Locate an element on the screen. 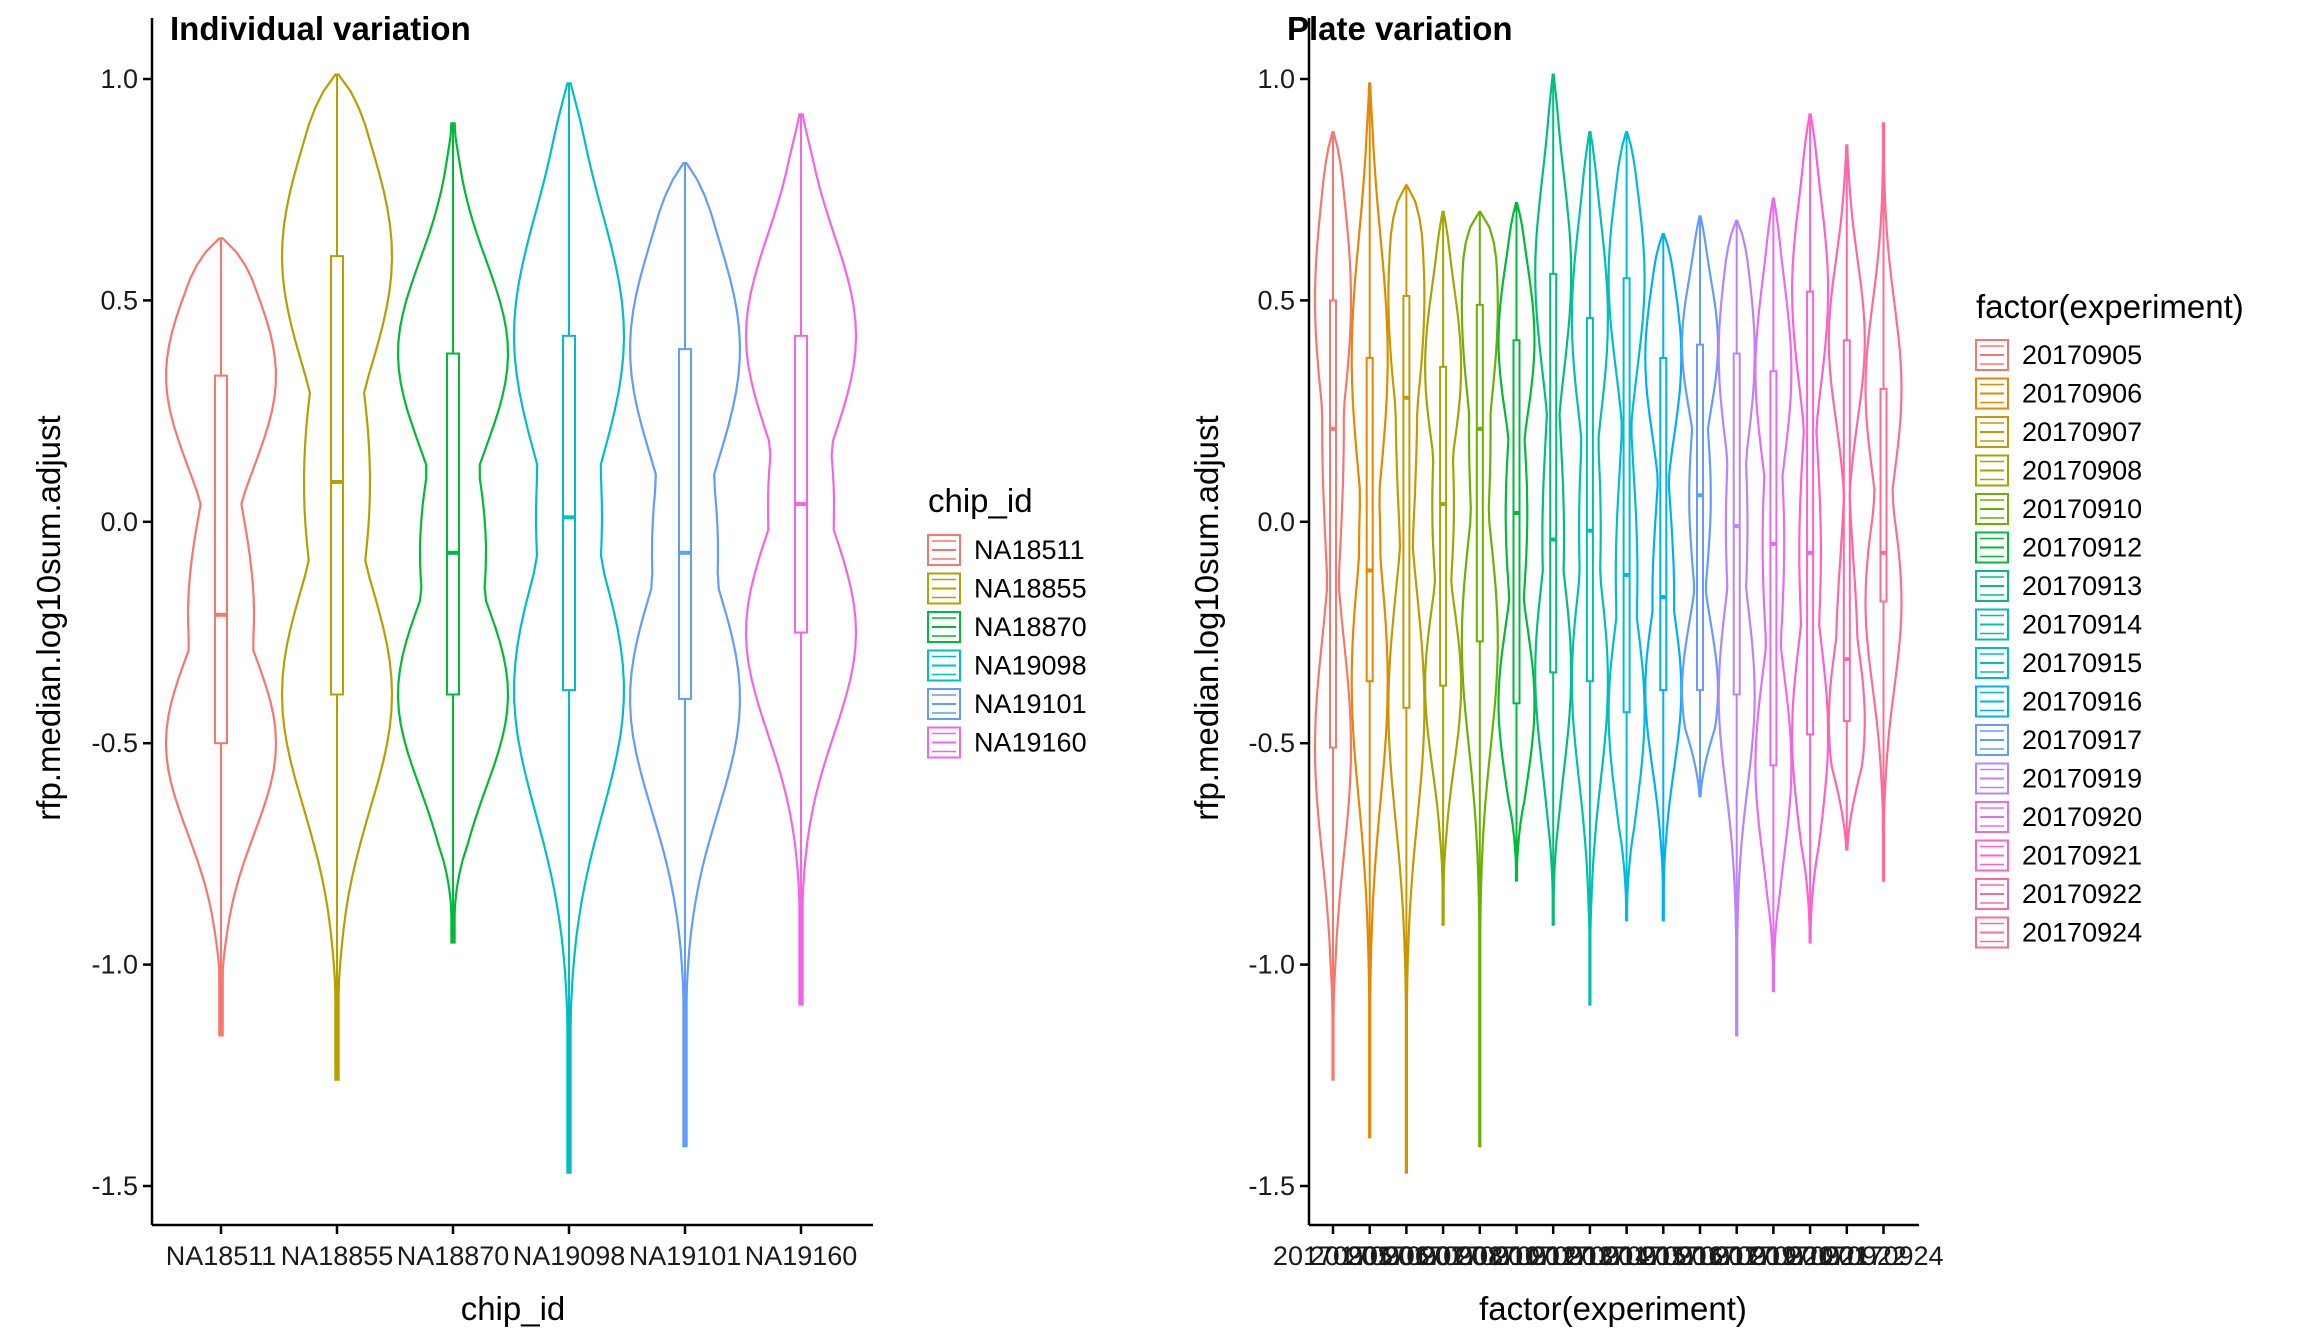 The height and width of the screenshot is (1344, 2304). panel-1-title: Individual variation is located at coordinates (320, 28).